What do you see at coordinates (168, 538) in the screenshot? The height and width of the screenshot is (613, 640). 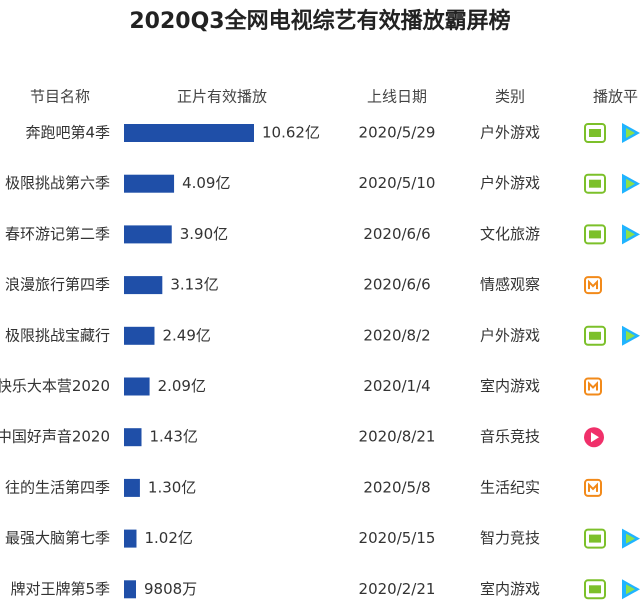 I see `play-label: 1.02亿` at bounding box center [168, 538].